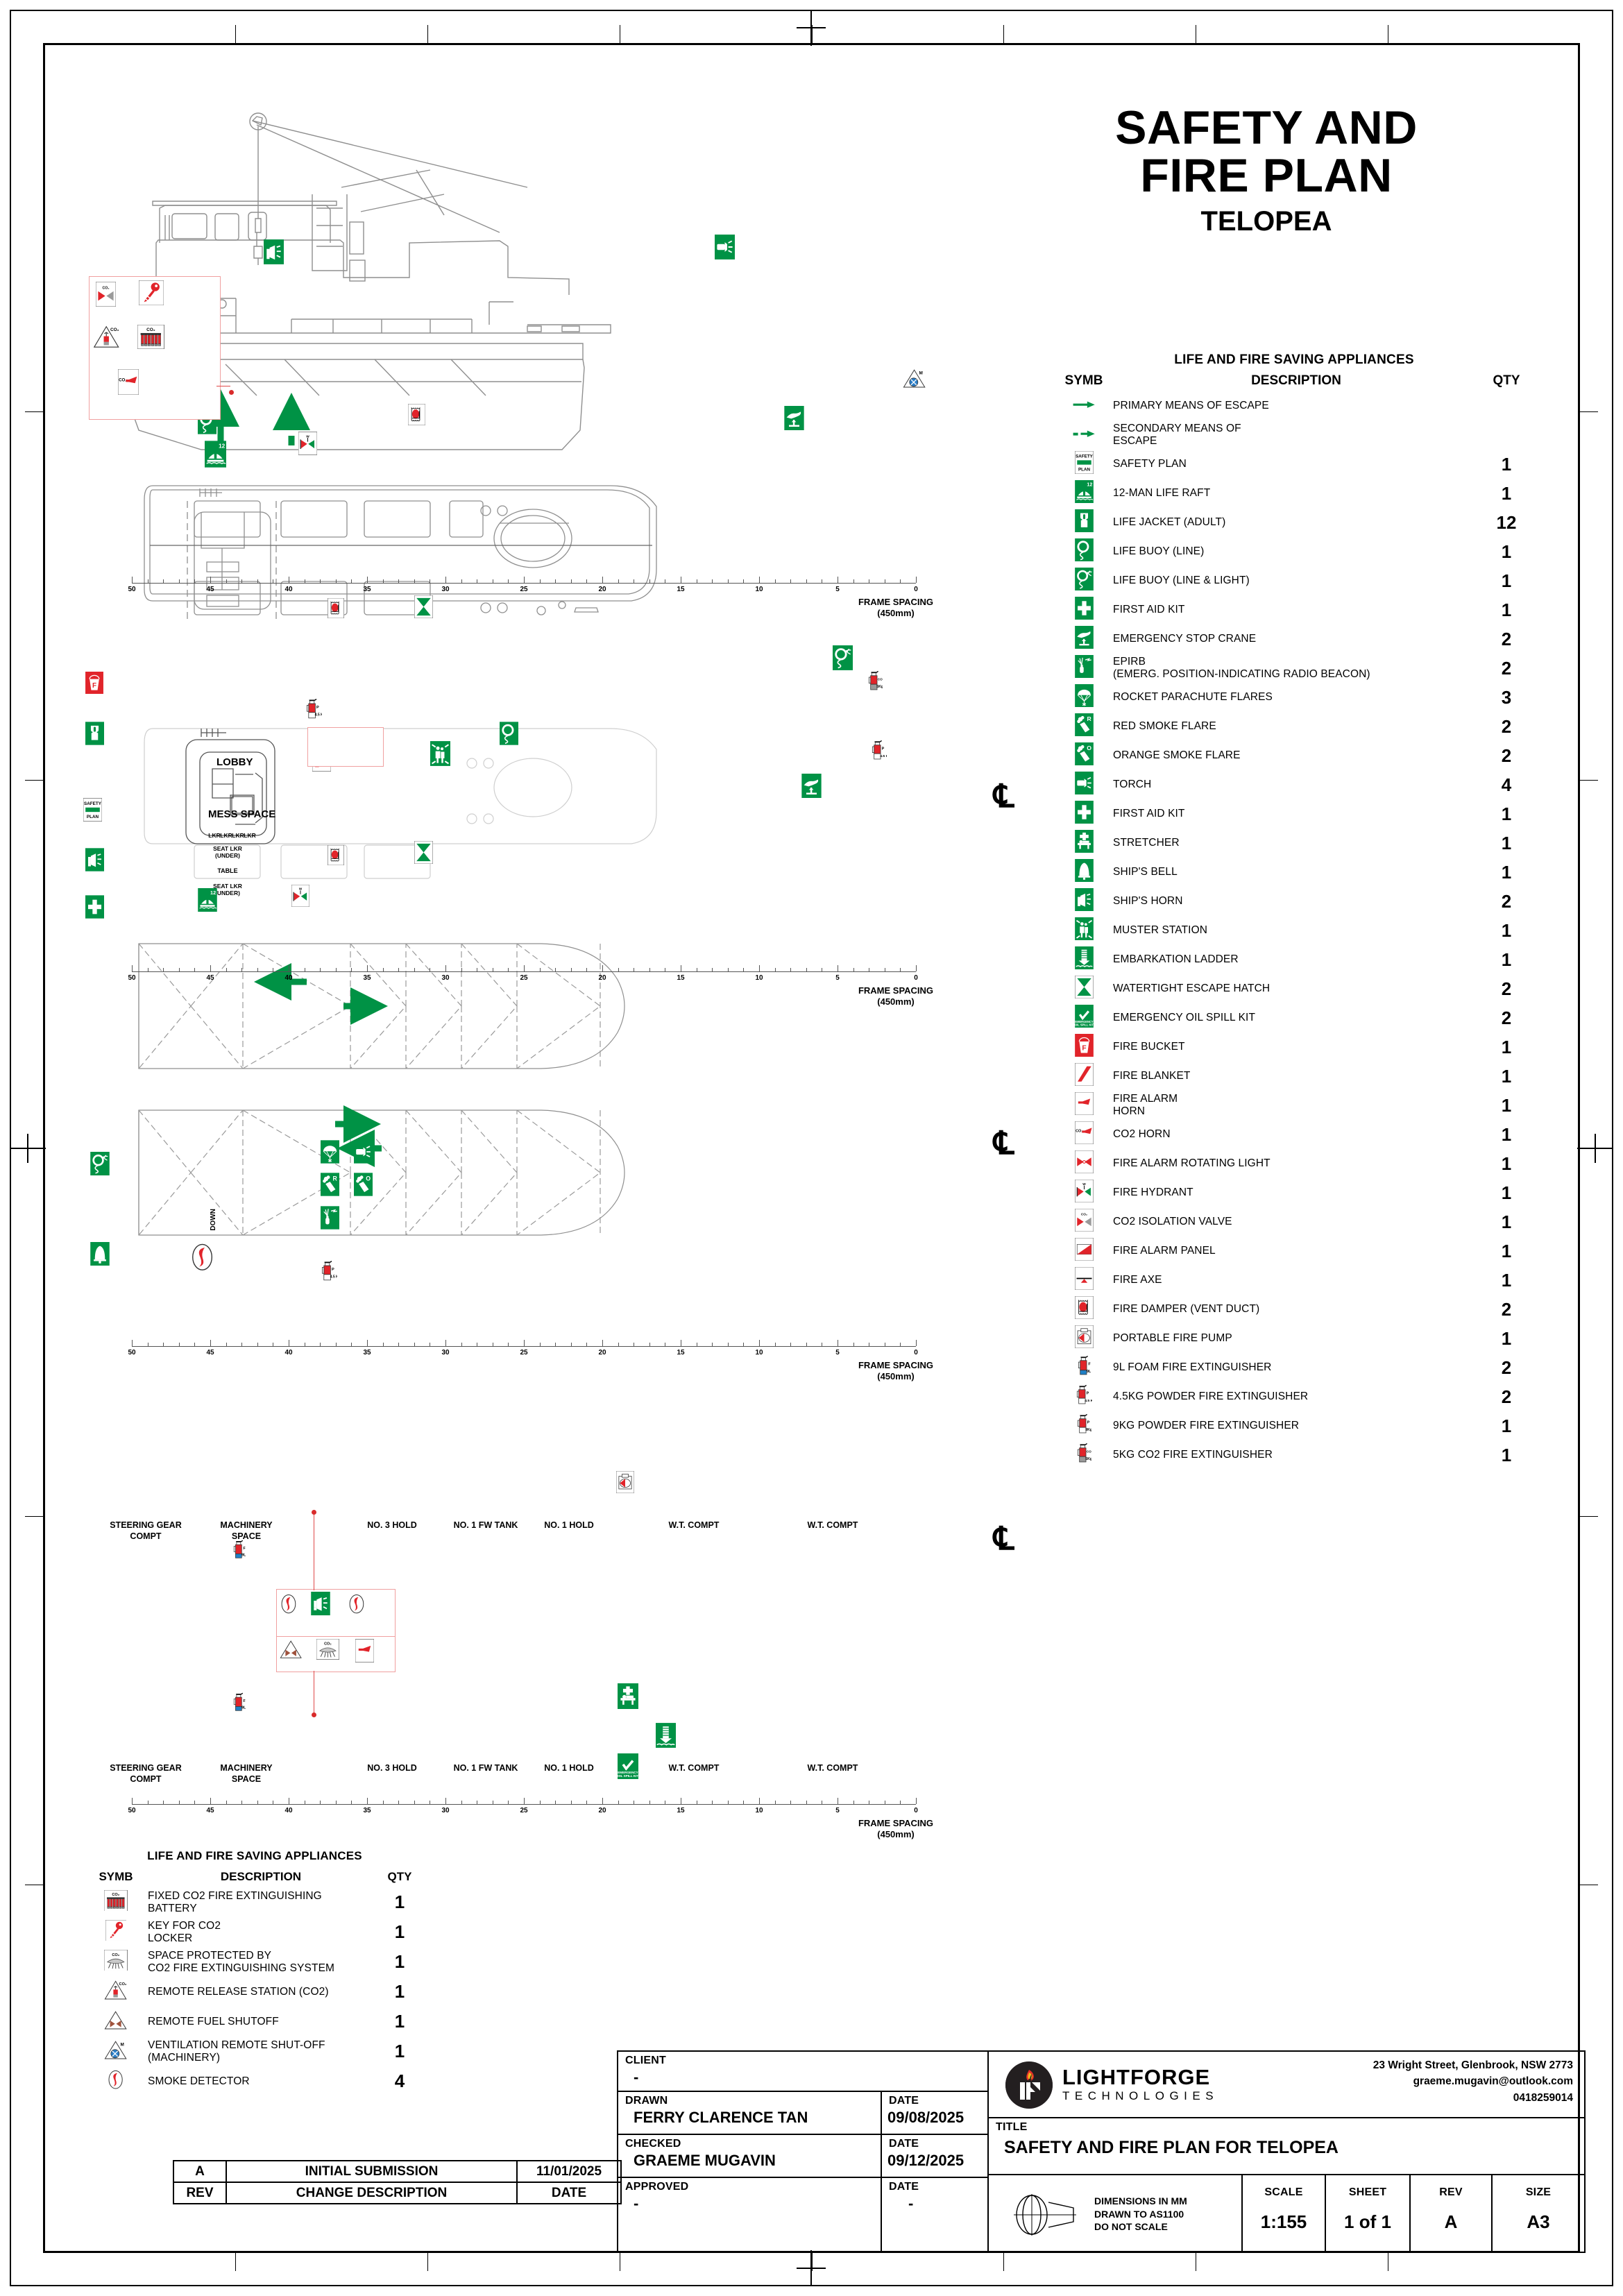 Image resolution: width=1623 pixels, height=2296 pixels. What do you see at coordinates (524, 1353) in the screenshot?
I see `frame-tick-label: 25` at bounding box center [524, 1353].